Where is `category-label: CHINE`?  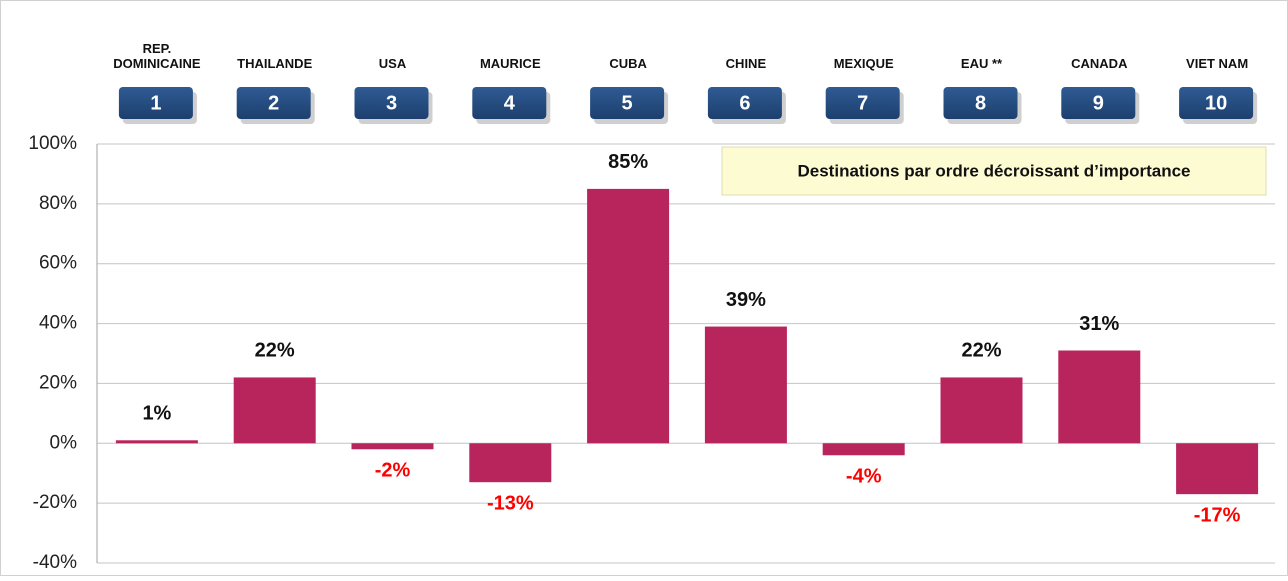
category-label: CHINE is located at coordinates (746, 63).